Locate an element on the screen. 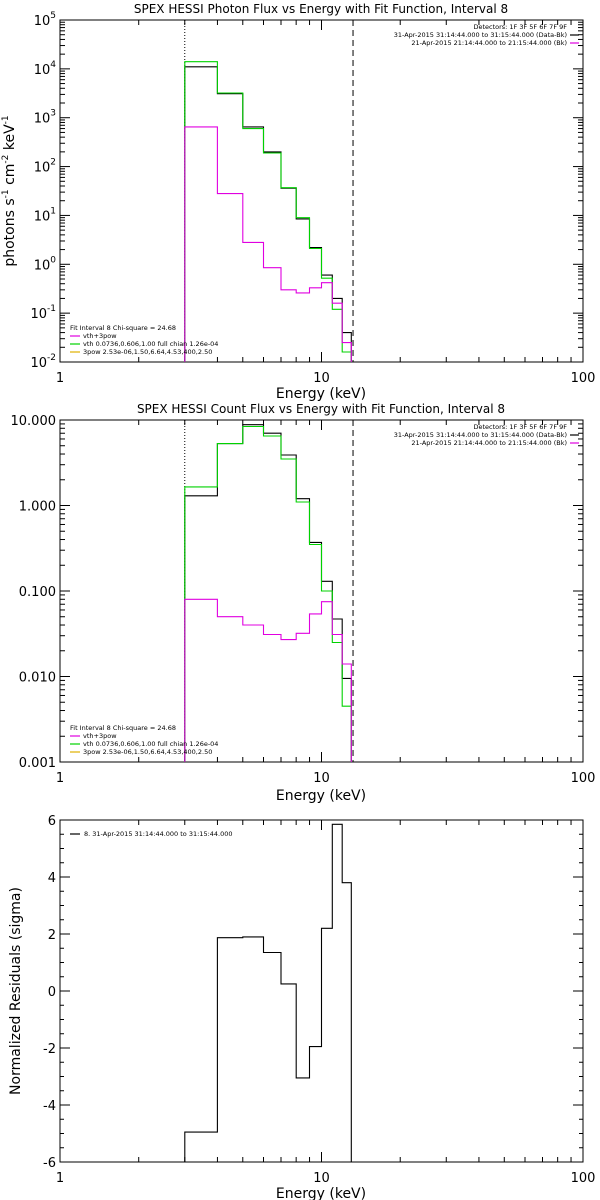  y-tick-label: 10³ is located at coordinates (45, 118).